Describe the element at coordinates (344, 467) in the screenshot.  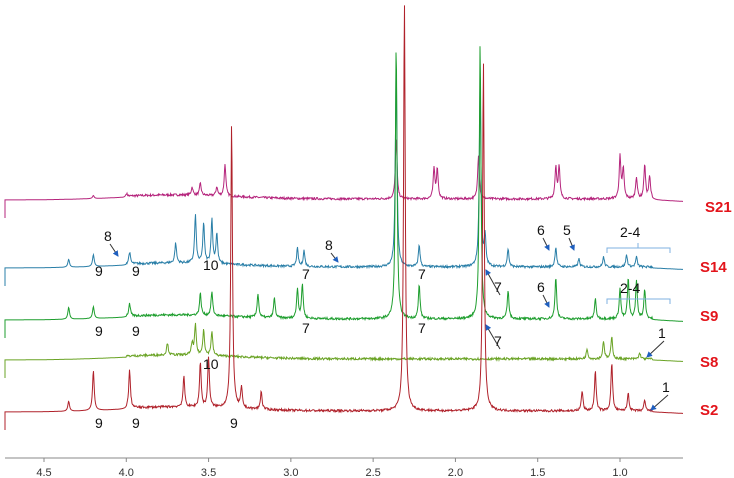
I see `x-axis: 4.5 4.0 3.5 3.0 2.5 2.0 1.5 1.0` at that location.